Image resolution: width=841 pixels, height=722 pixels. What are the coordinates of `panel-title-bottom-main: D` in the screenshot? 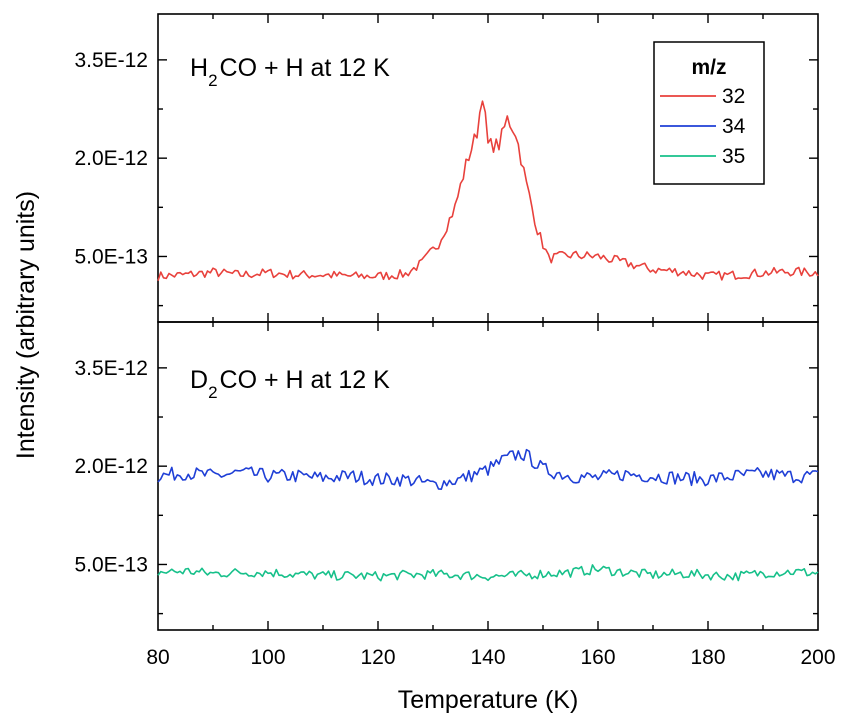 It's located at (199, 380).